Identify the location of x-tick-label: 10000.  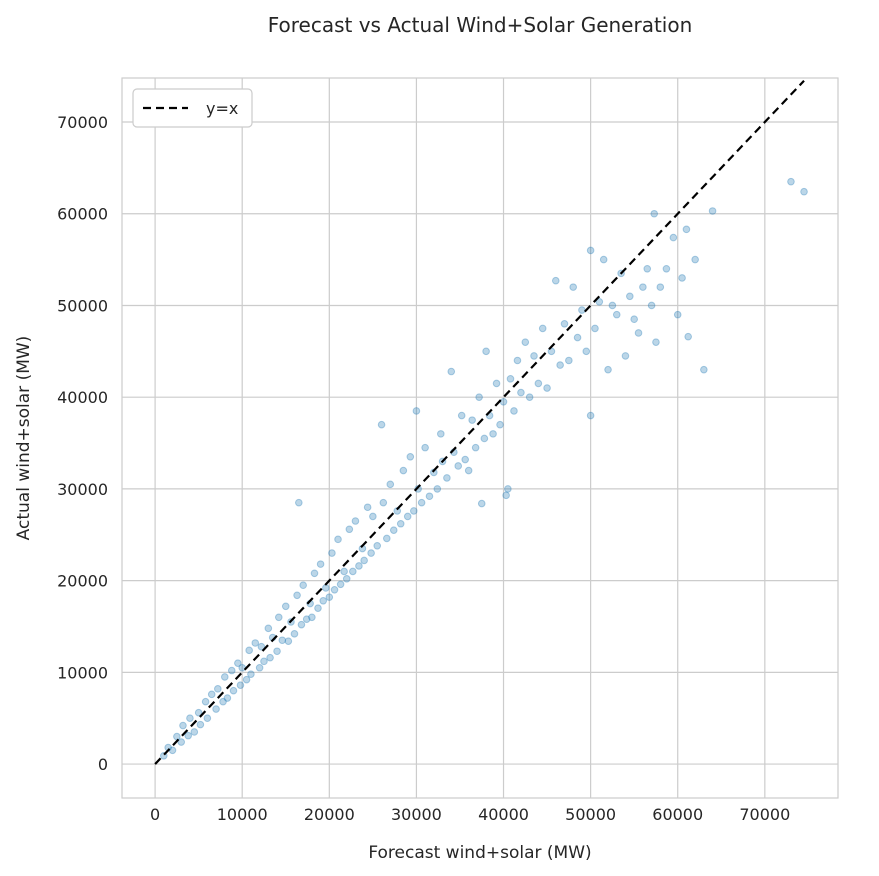
(242, 814).